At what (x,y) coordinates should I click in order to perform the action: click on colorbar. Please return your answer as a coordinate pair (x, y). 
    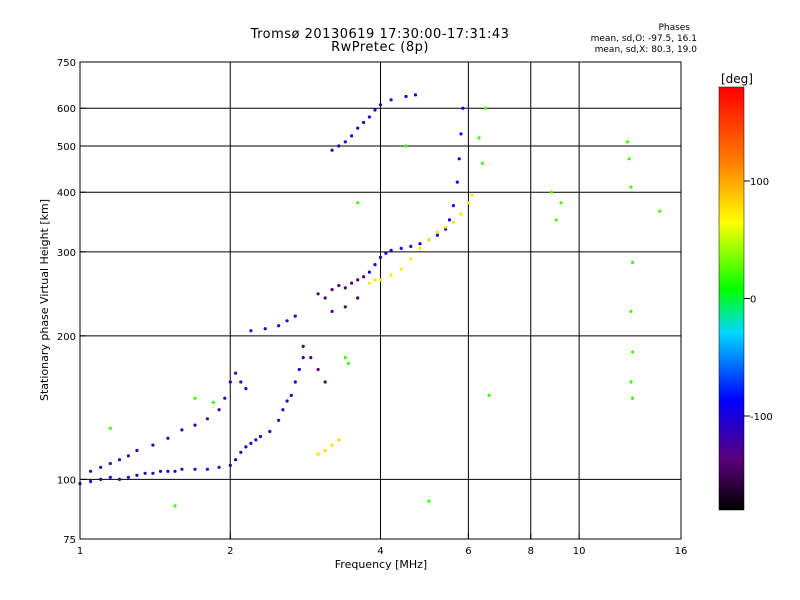
    Looking at the image, I should click on (731, 298).